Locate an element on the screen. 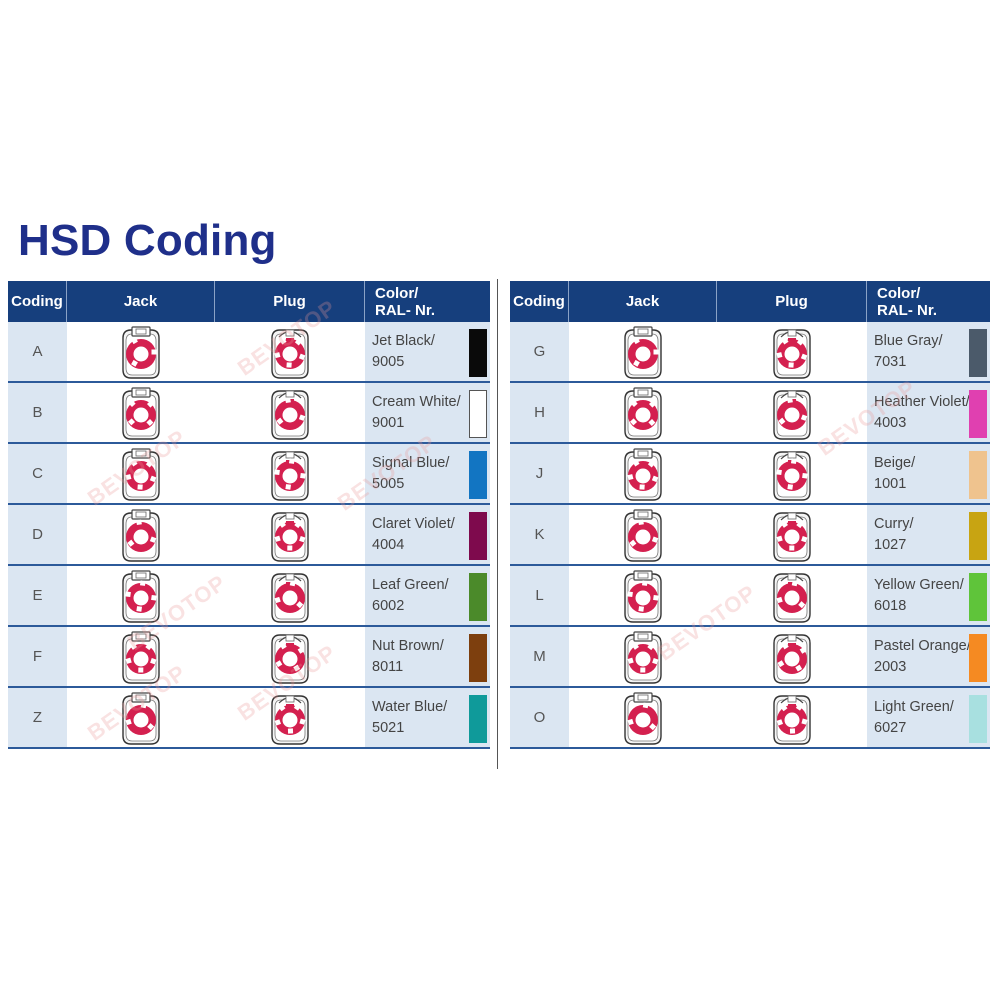 This screenshot has width=1000, height=1000. coding-letter: J is located at coordinates (539, 473).